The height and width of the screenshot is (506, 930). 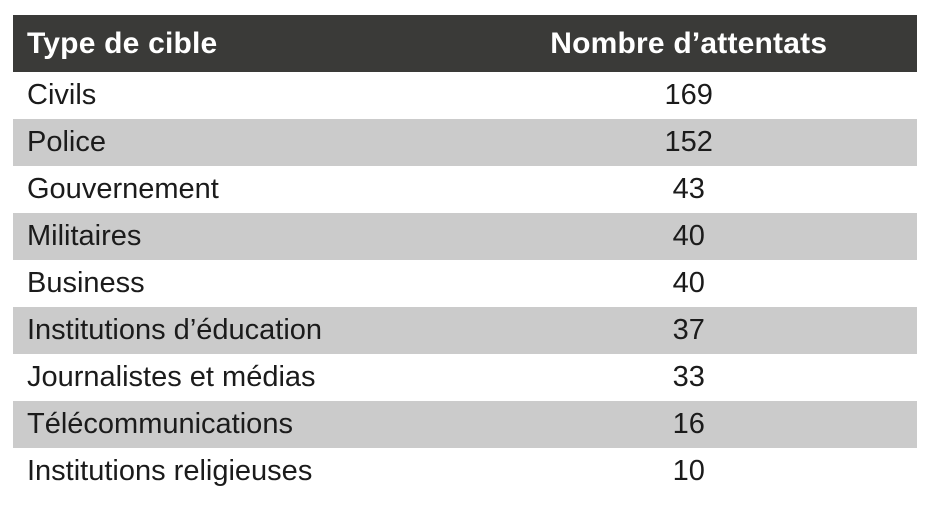 I want to click on table-header: Type de cible Nombre d’attentats, so click(x=465, y=43).